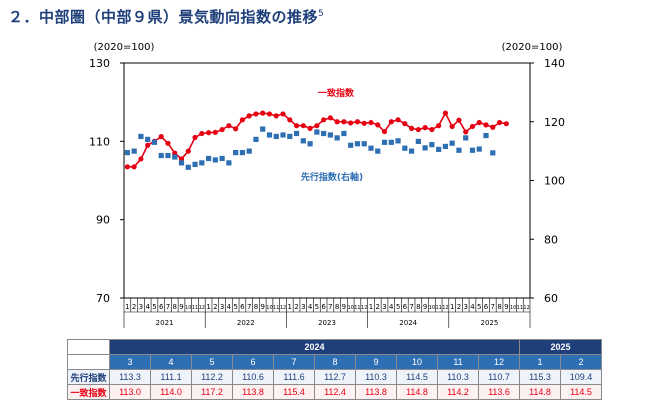 The width and height of the screenshot is (659, 419). What do you see at coordinates (458, 377) in the screenshot?
I see `table-cell: 110.3` at bounding box center [458, 377].